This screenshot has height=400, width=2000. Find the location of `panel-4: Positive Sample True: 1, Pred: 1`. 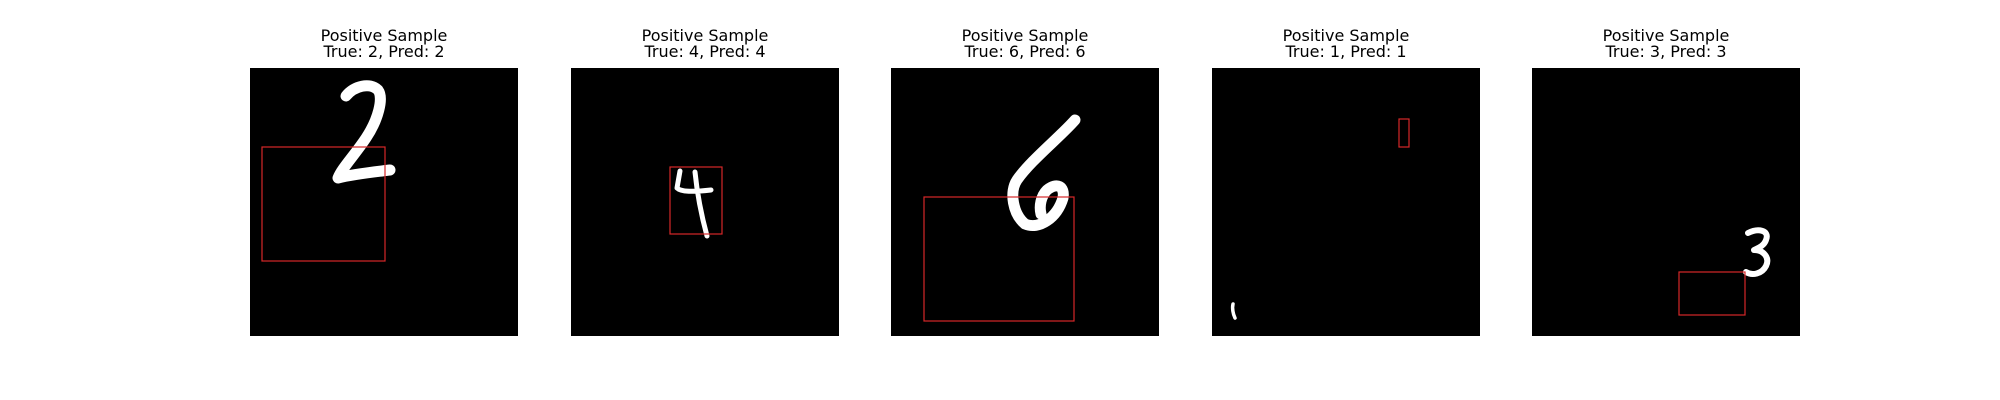

panel-4: Positive Sample True: 1, Pred: 1 is located at coordinates (1346, 200).